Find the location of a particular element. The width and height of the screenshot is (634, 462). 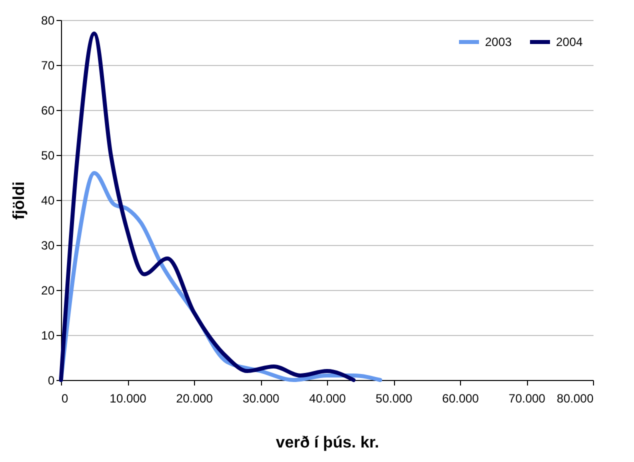

x-tick-label: 80.000 is located at coordinates (575, 399).